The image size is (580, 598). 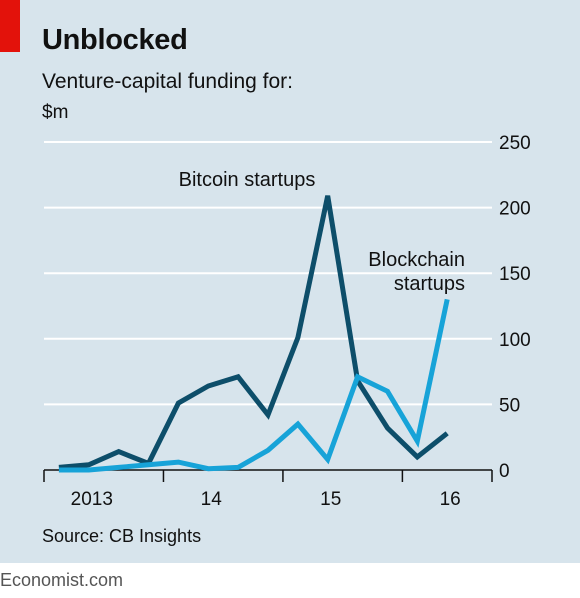 I want to click on y-tick-label: 100, so click(x=515, y=340).